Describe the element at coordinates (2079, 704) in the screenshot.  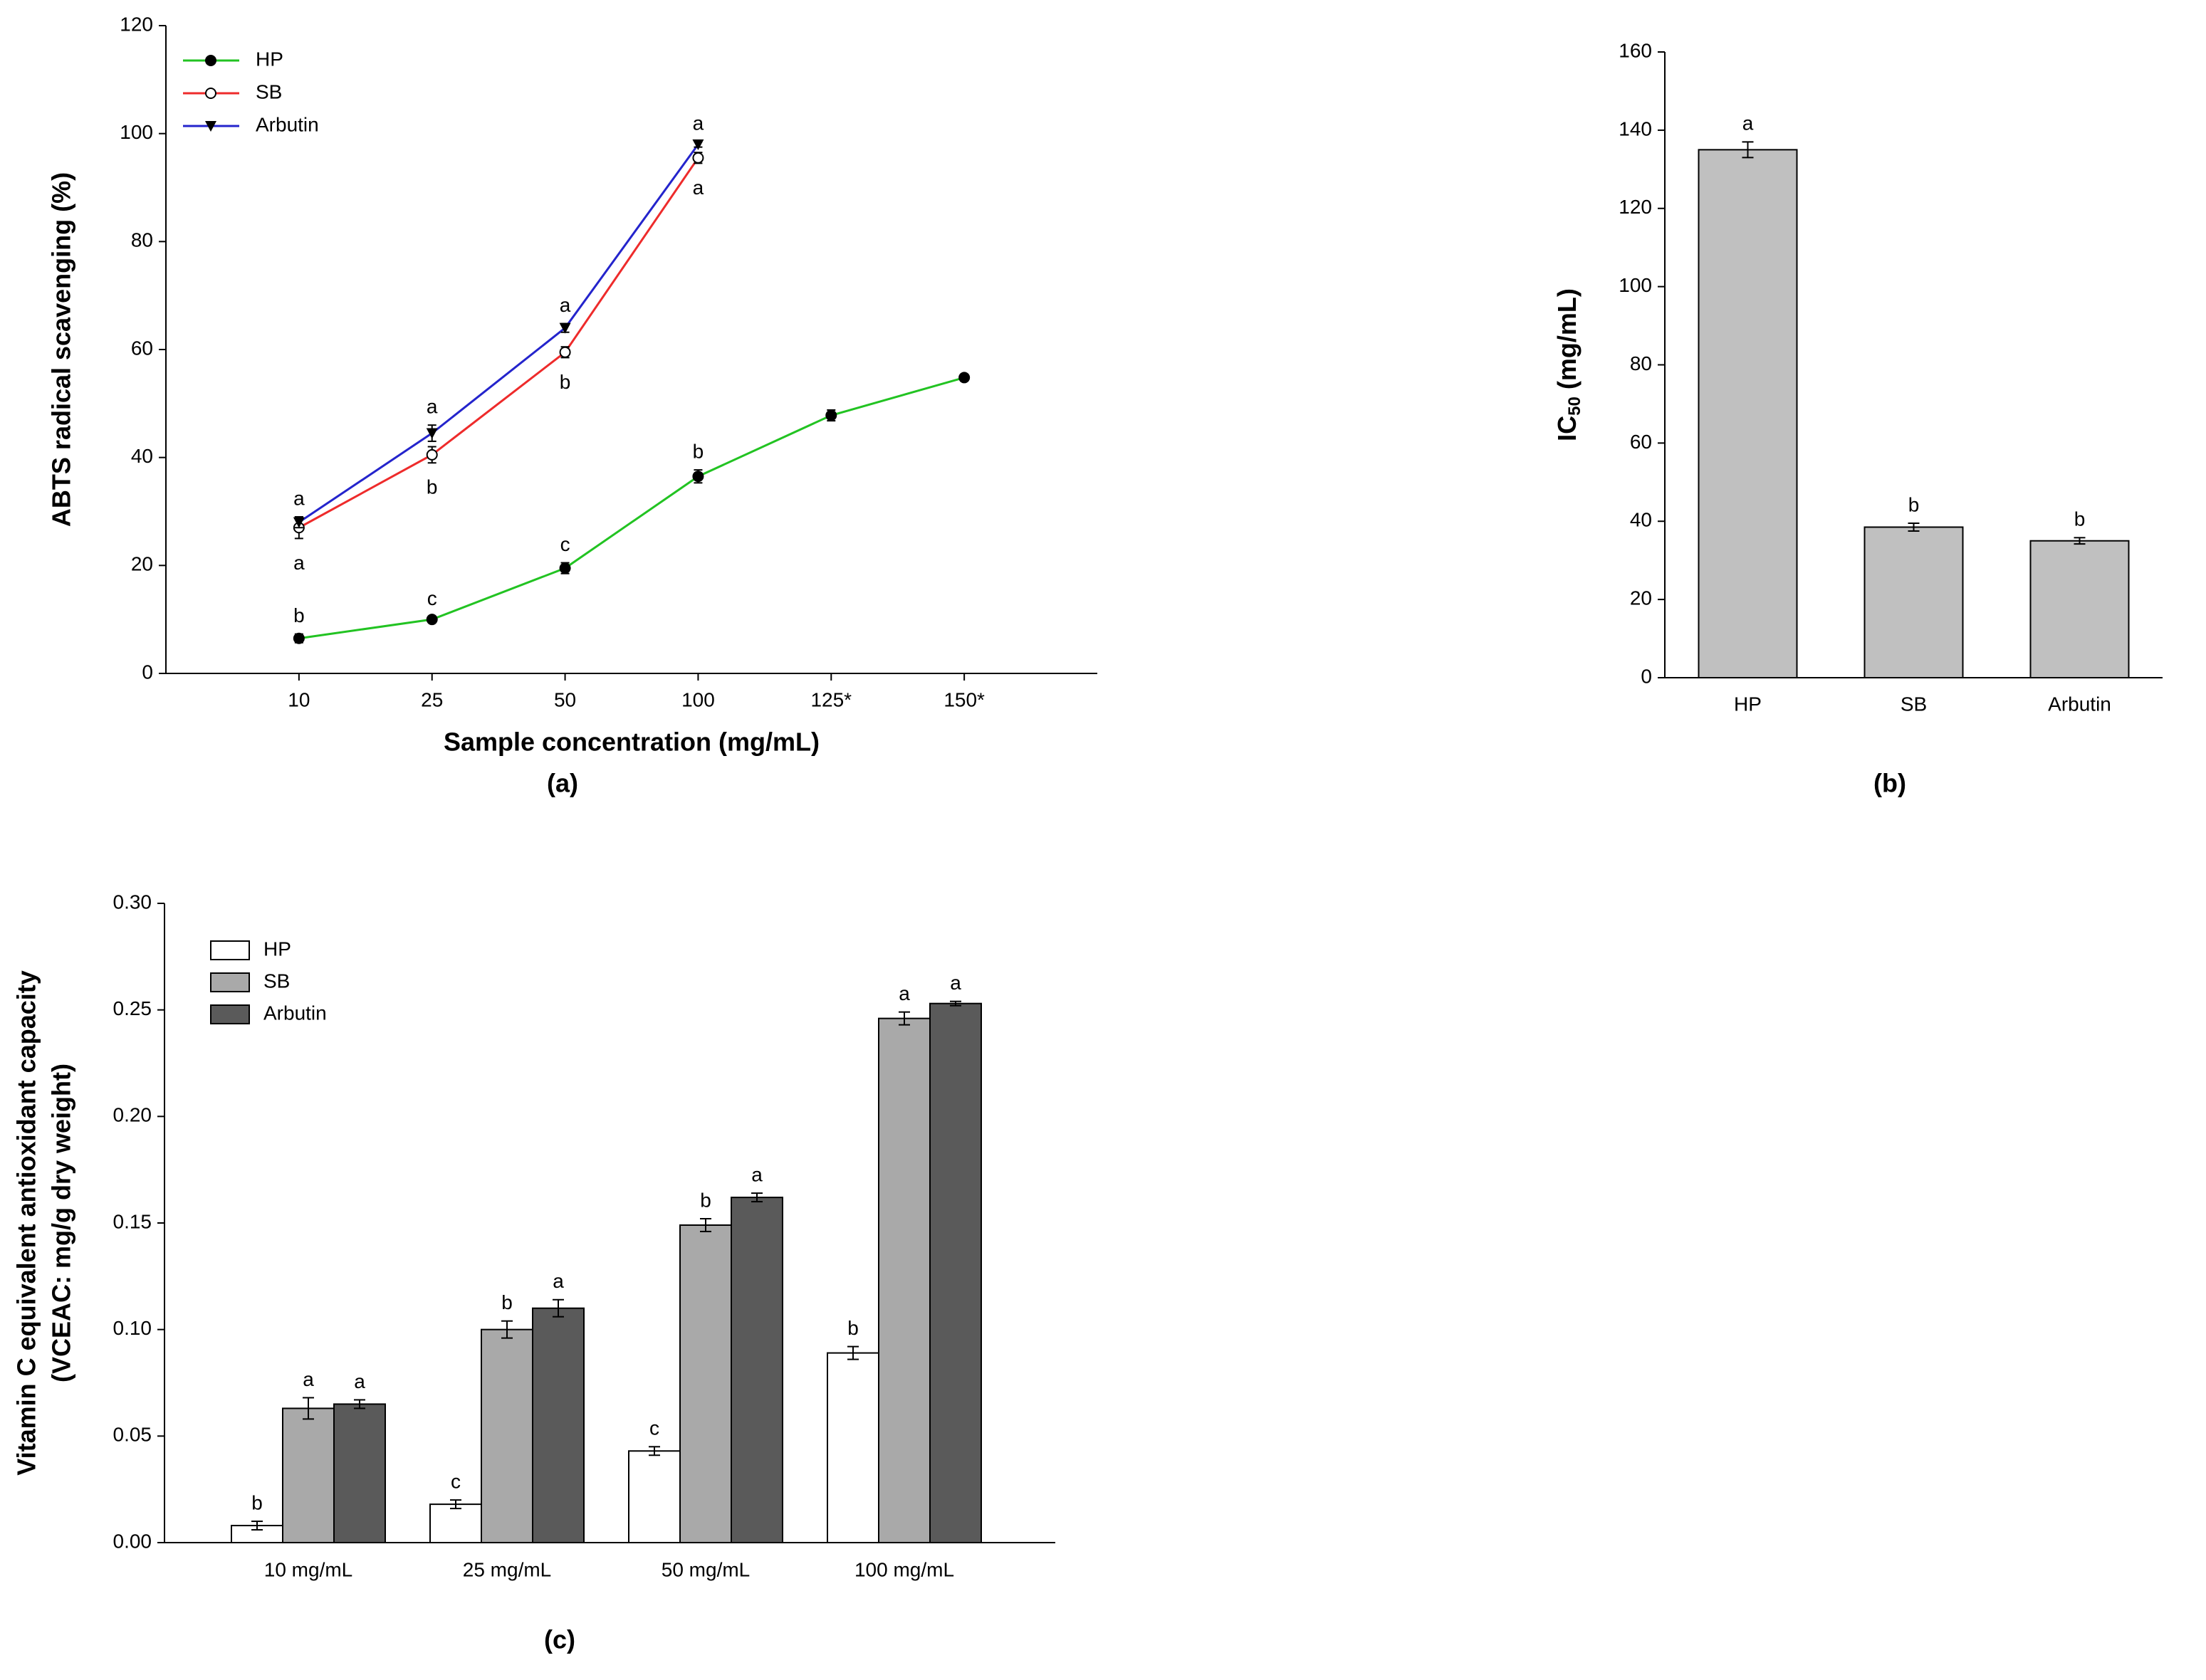
I see `x-tick-label: Arbutin` at that location.